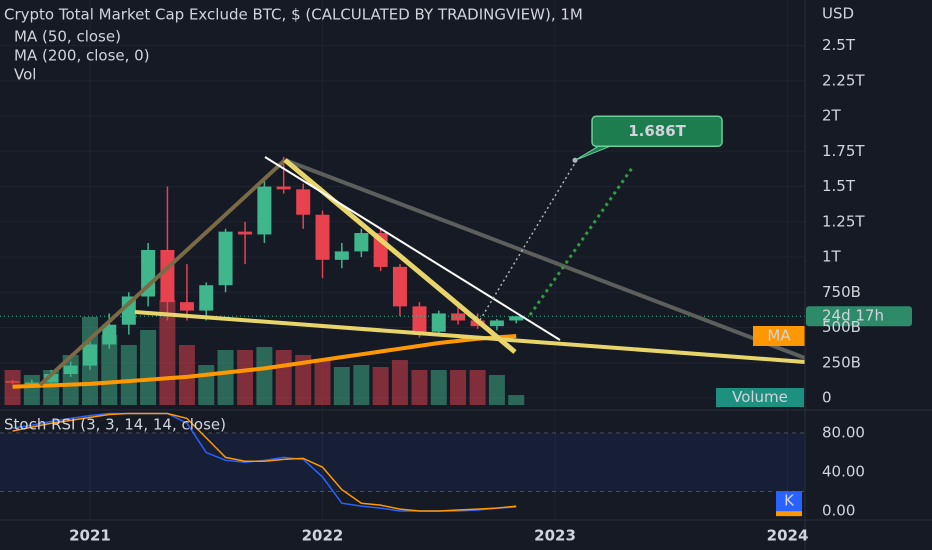  What do you see at coordinates (853, 316) in the screenshot?
I see `countdown: 24d 17h` at bounding box center [853, 316].